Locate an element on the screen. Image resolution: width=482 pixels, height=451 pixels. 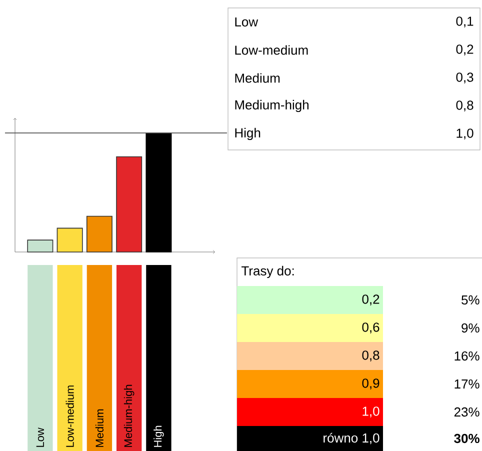
category-label: 0,8 is located at coordinates (371, 356).